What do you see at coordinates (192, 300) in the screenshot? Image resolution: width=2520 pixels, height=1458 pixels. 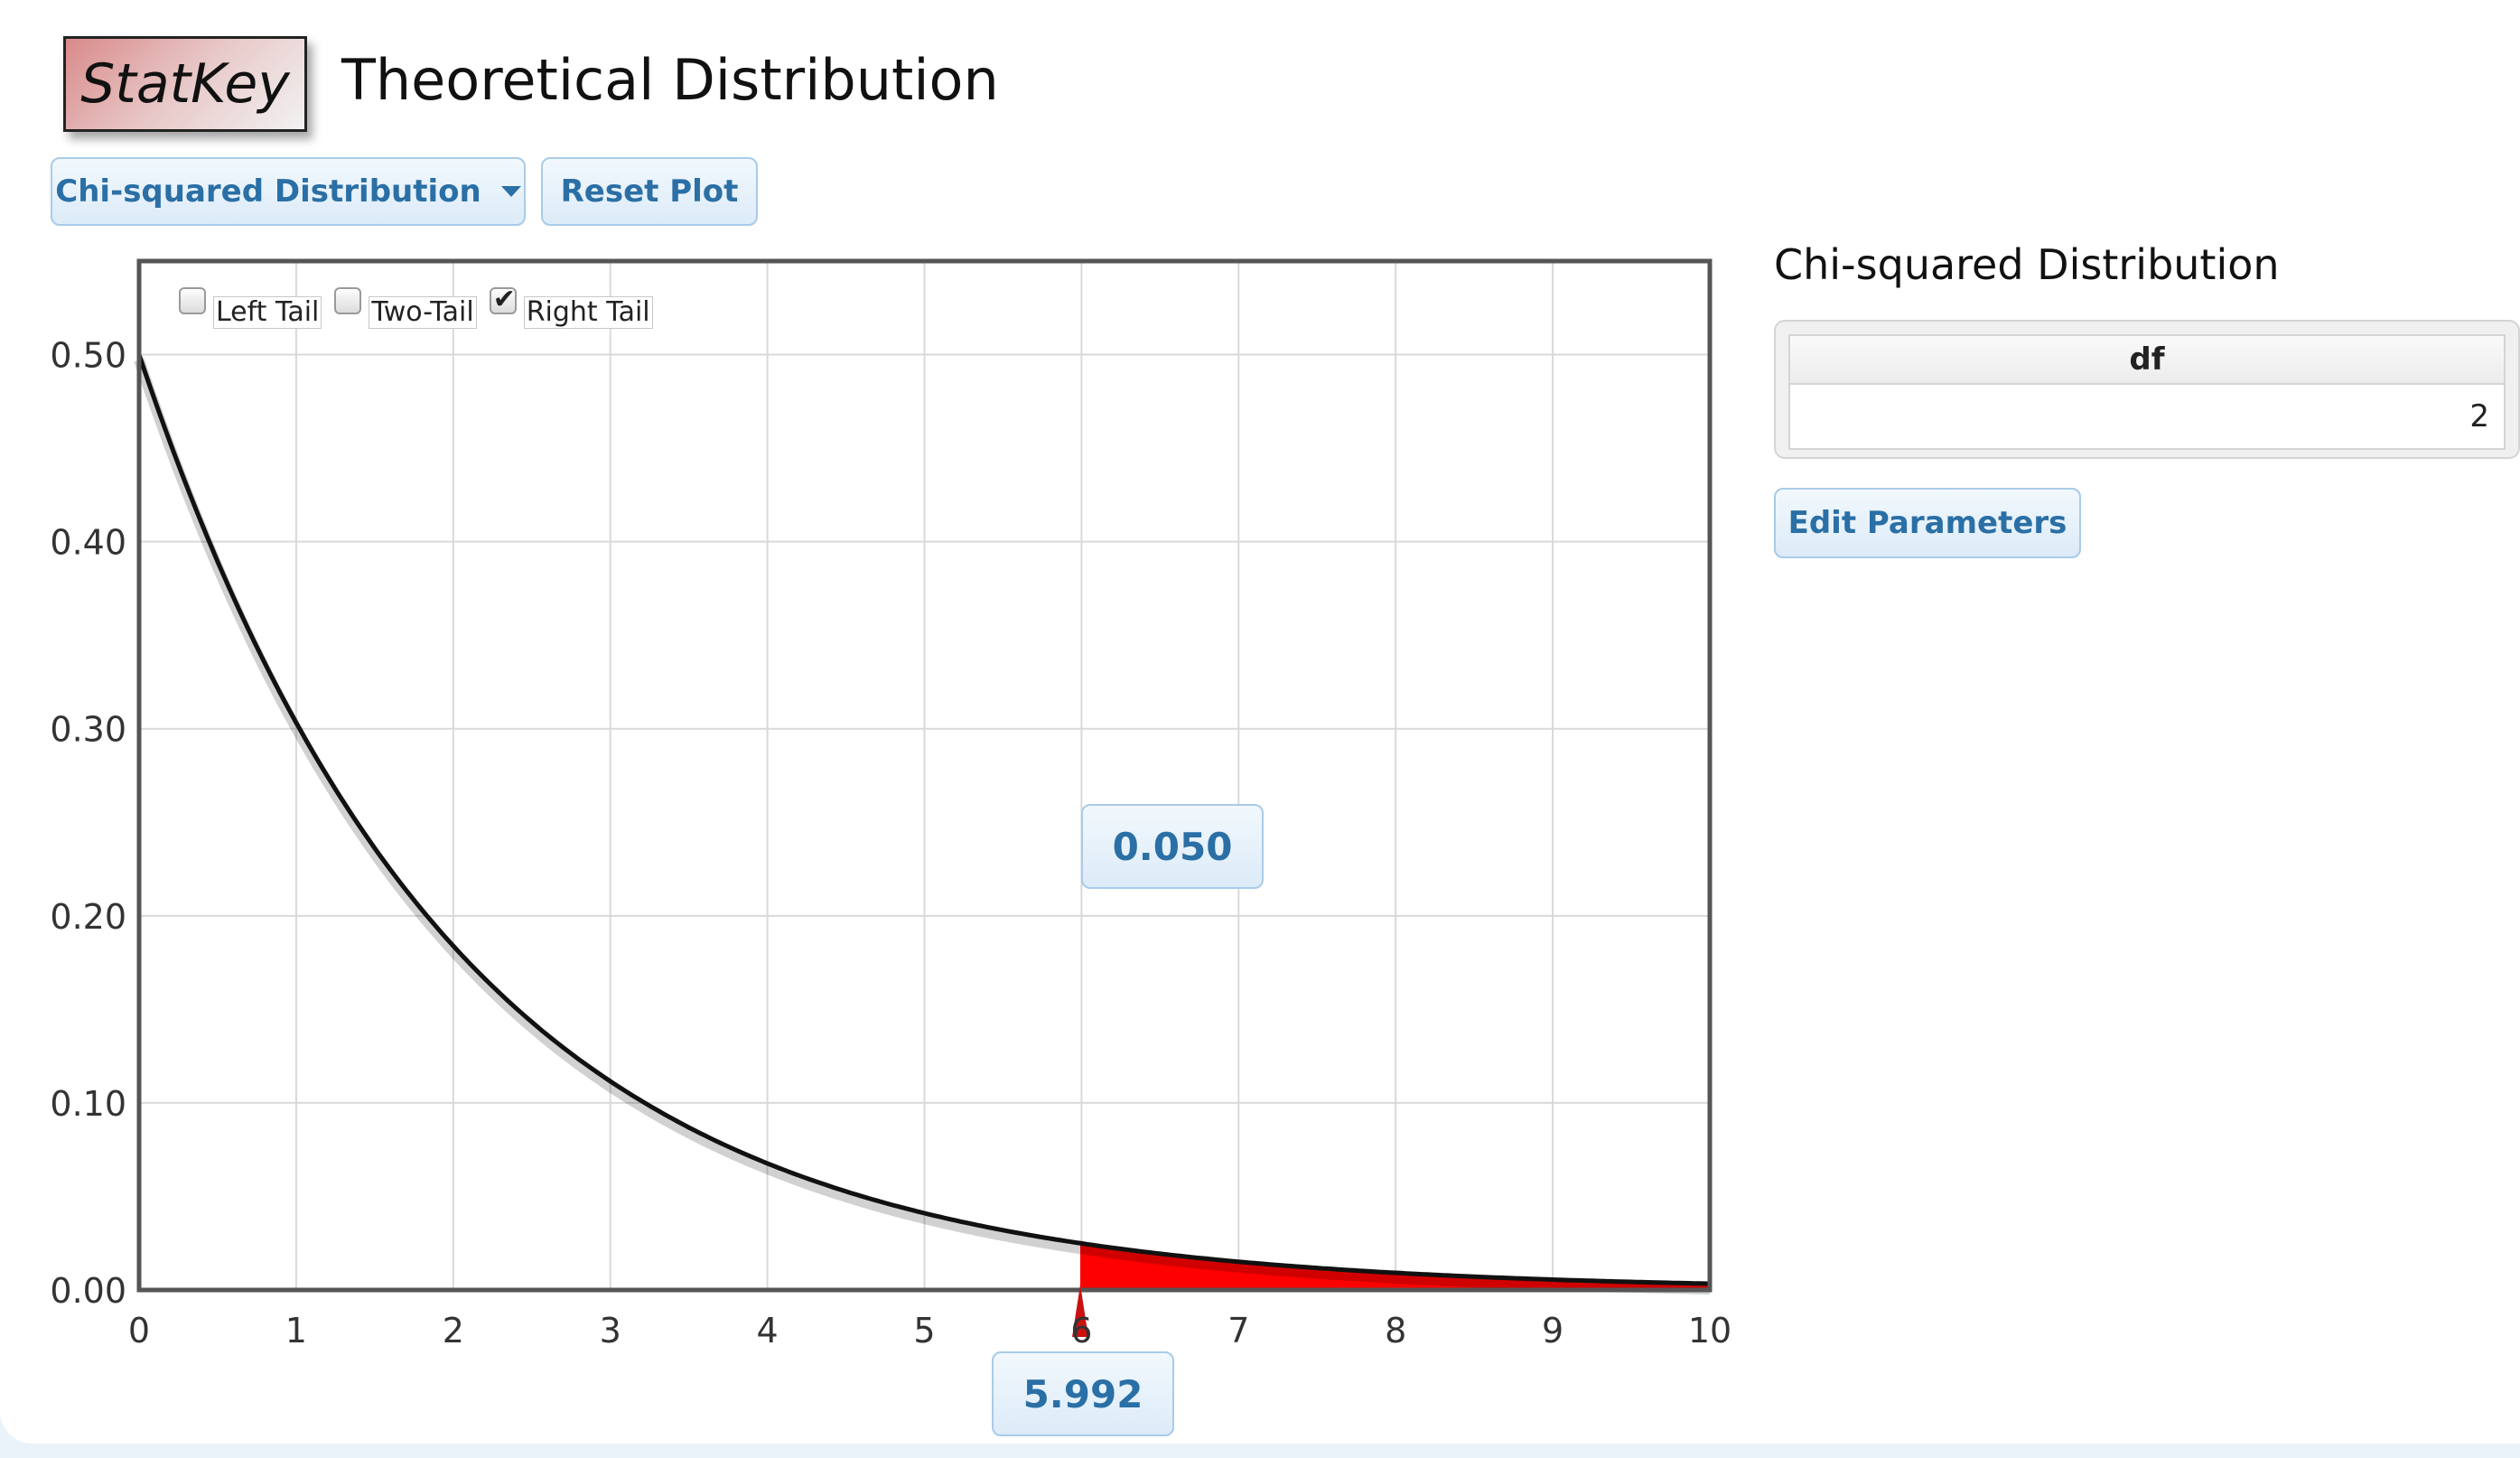 I see `left-tail-checkbox` at bounding box center [192, 300].